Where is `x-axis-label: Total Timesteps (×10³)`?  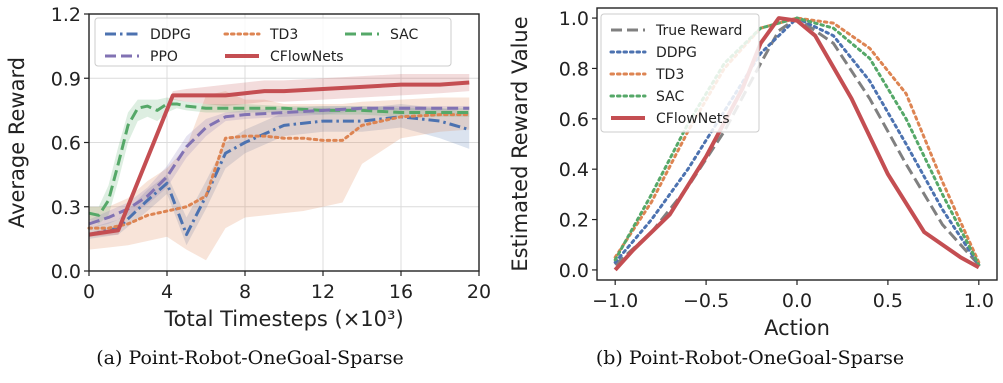
x-axis-label: Total Timesteps (×10³) is located at coordinates (283, 319).